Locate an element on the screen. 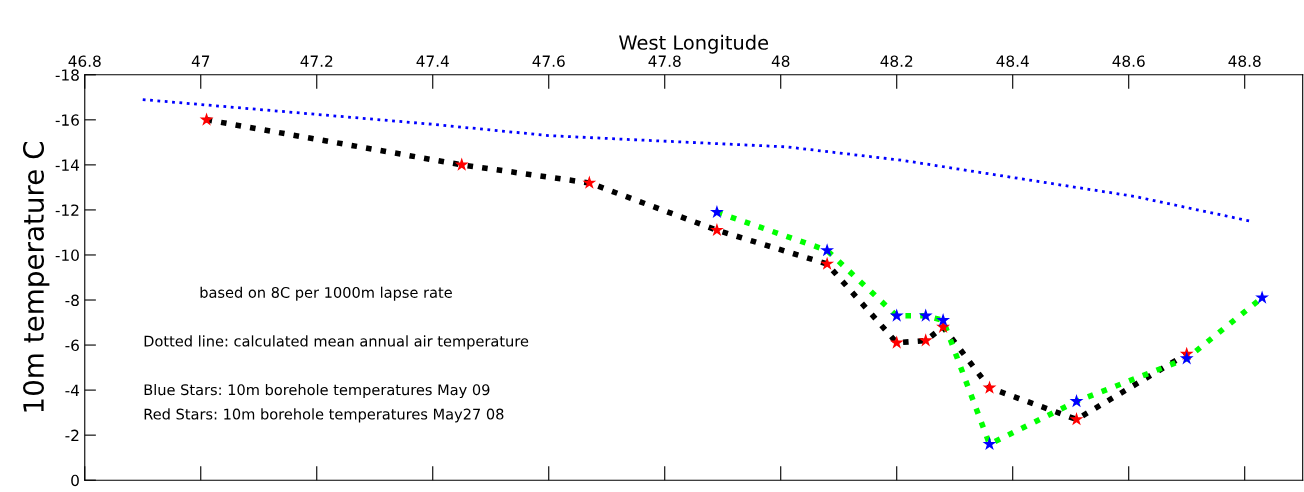  annotation: Dotted line: calculated mean annual air temperature is located at coordinates (336, 342).